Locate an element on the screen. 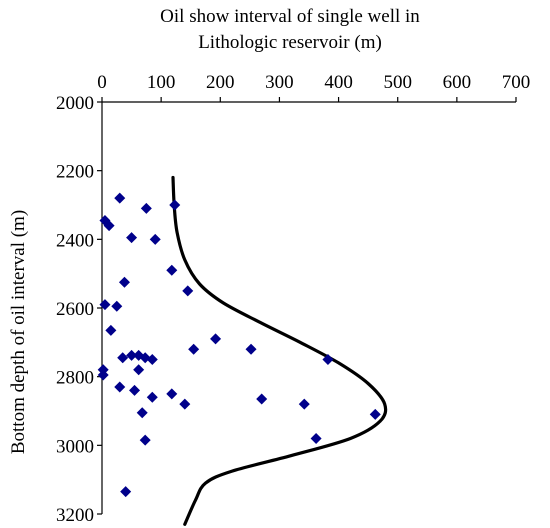 The image size is (550, 528). y-tick-label: 2400 is located at coordinates (75, 240).